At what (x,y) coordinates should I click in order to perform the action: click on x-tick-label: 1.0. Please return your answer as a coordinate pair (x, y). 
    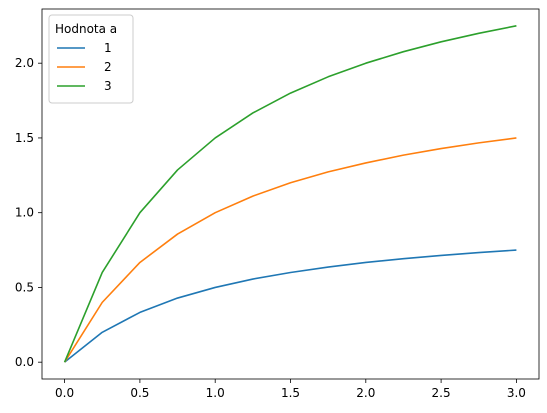
    Looking at the image, I should click on (215, 393).